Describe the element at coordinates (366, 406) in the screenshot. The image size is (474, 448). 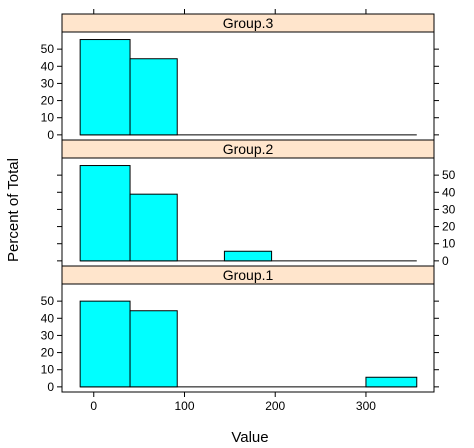
I see `x-tick-label: 300` at that location.